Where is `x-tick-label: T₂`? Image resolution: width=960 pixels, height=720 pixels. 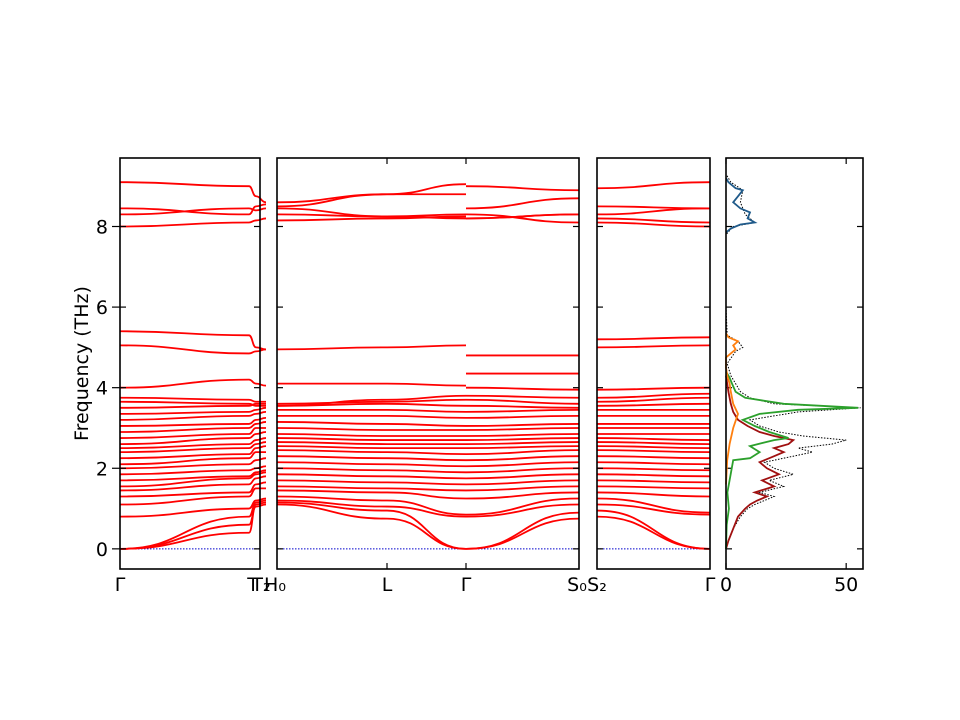 x-tick-label: T₂ is located at coordinates (260, 585).